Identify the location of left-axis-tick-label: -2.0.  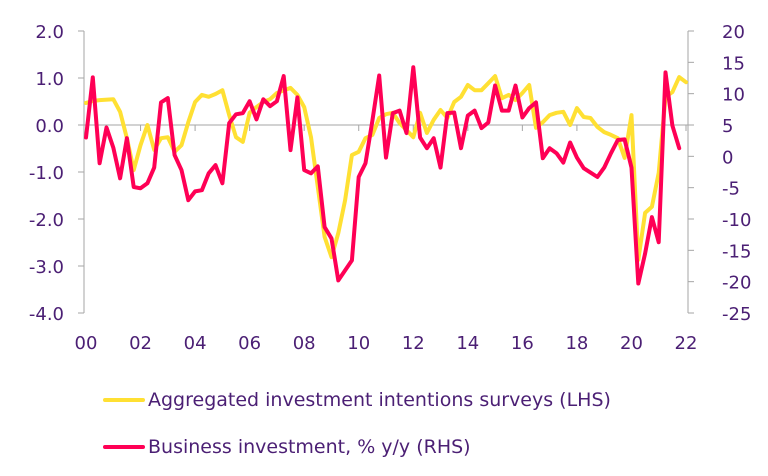
(46, 220).